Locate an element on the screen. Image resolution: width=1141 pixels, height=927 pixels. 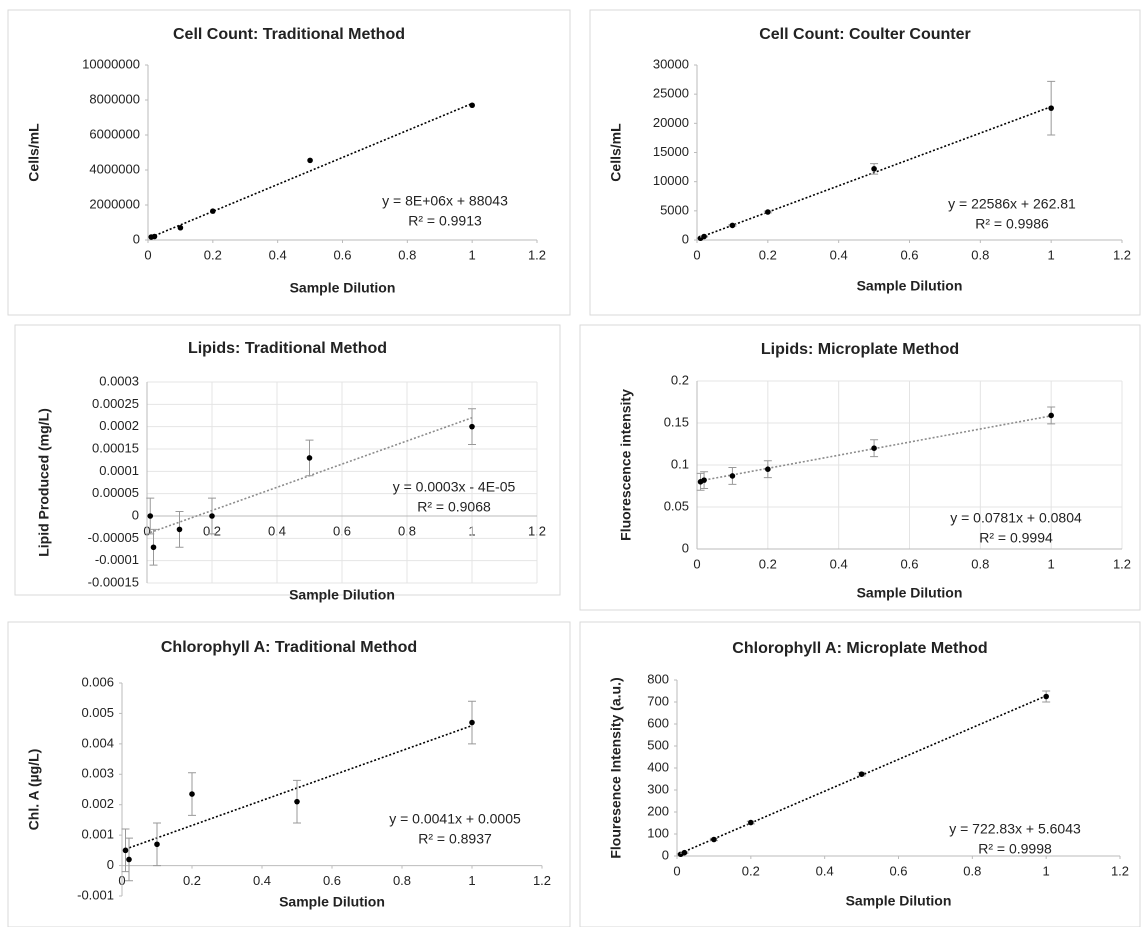
y-tick-label: 300 is located at coordinates (658, 788).